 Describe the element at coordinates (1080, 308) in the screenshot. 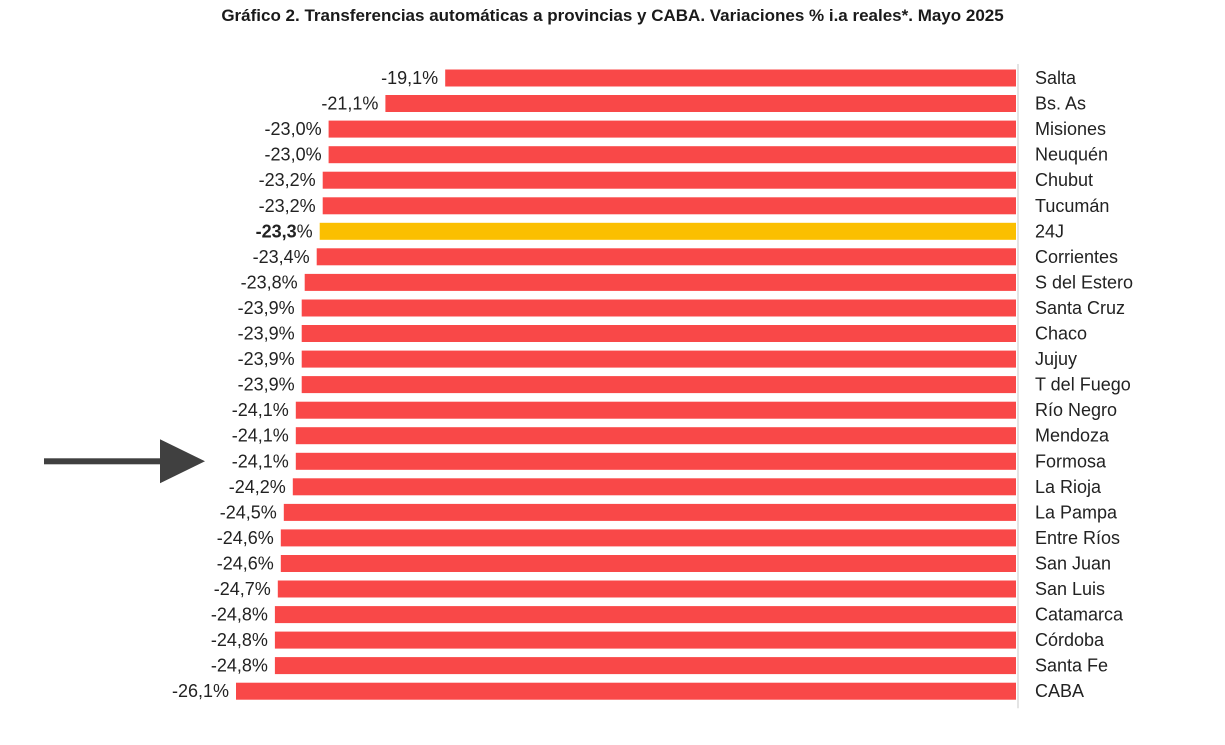

I see `category-label-9: Santa Cruz` at that location.